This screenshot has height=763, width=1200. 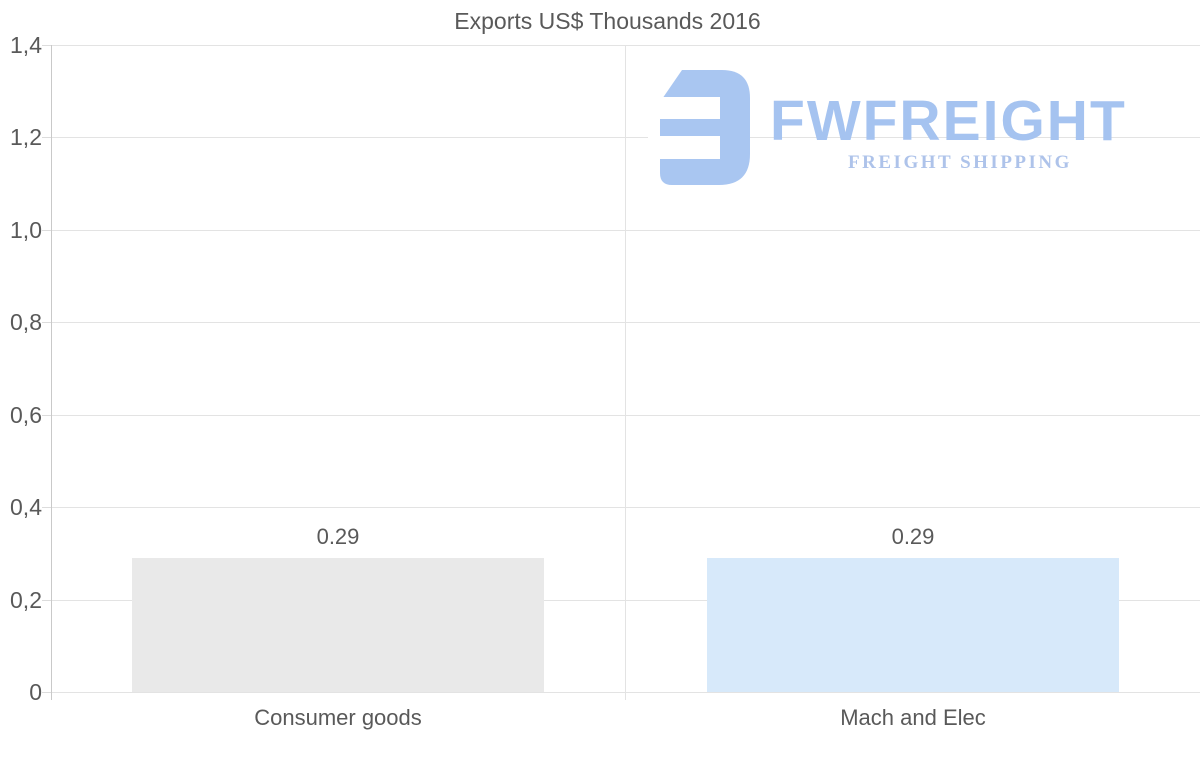 What do you see at coordinates (338, 625) in the screenshot?
I see `bar-consumer-goods` at bounding box center [338, 625].